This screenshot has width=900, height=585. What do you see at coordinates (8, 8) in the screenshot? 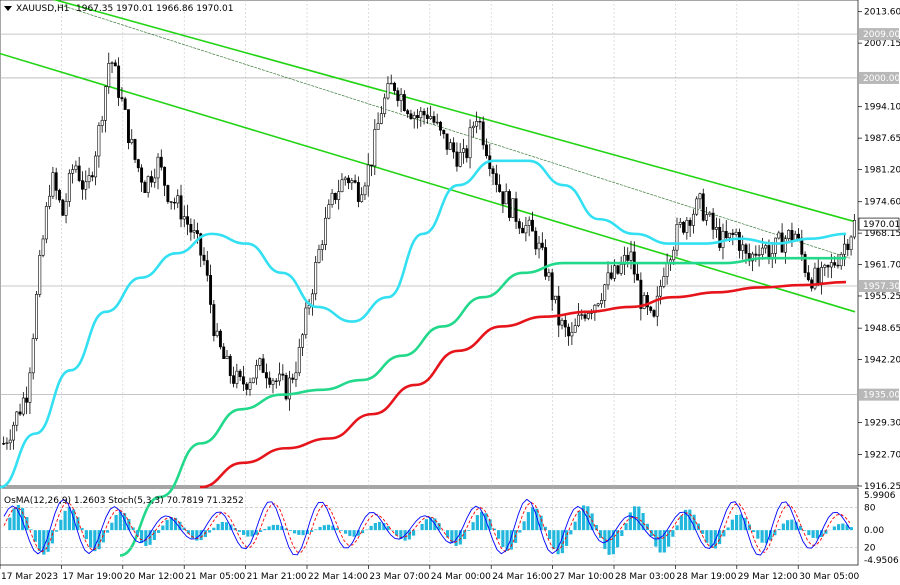
I see `dropdown-triangle-icon` at bounding box center [8, 8].